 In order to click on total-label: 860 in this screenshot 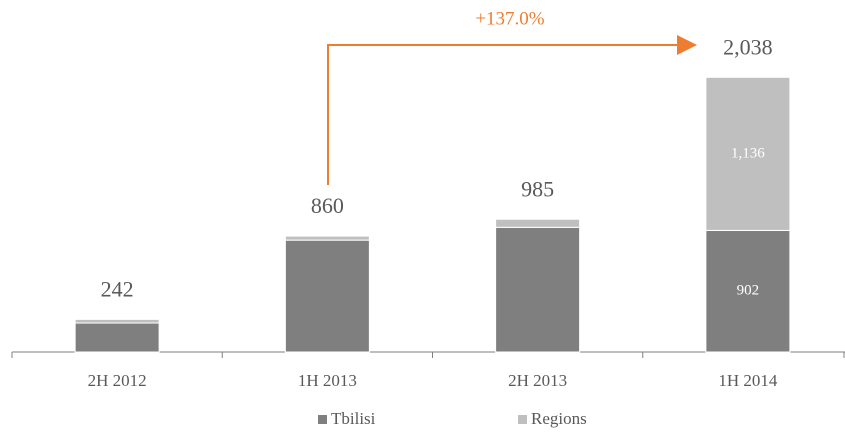, I will do `click(327, 205)`.